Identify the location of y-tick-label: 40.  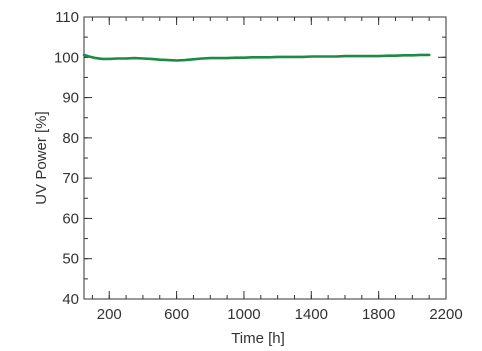
(70, 299).